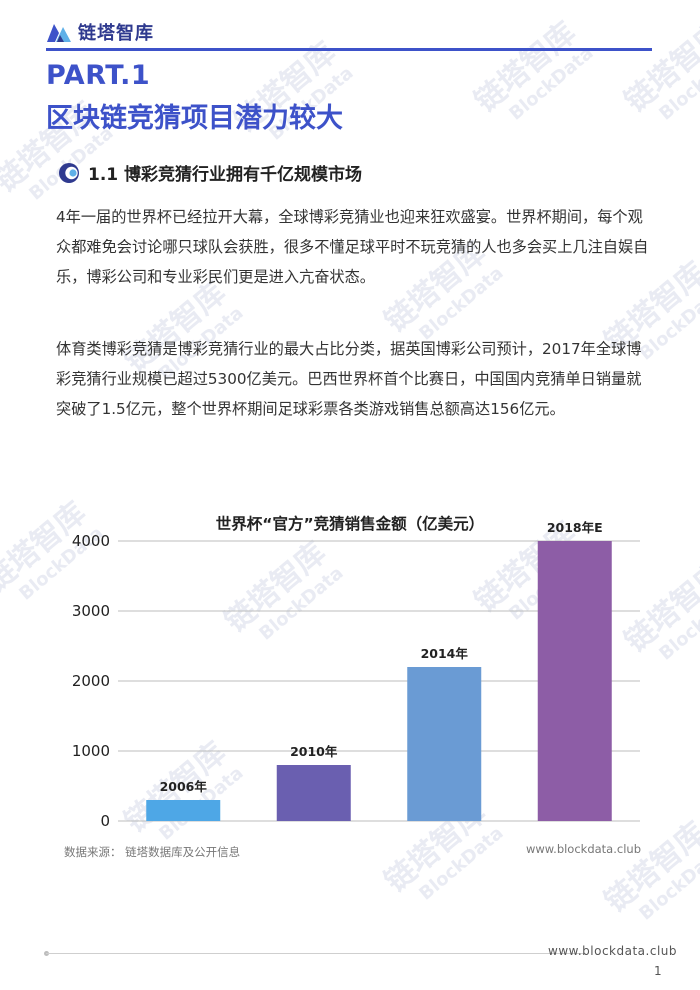  What do you see at coordinates (91, 681) in the screenshot?
I see `y-tick-label: 2000` at bounding box center [91, 681].